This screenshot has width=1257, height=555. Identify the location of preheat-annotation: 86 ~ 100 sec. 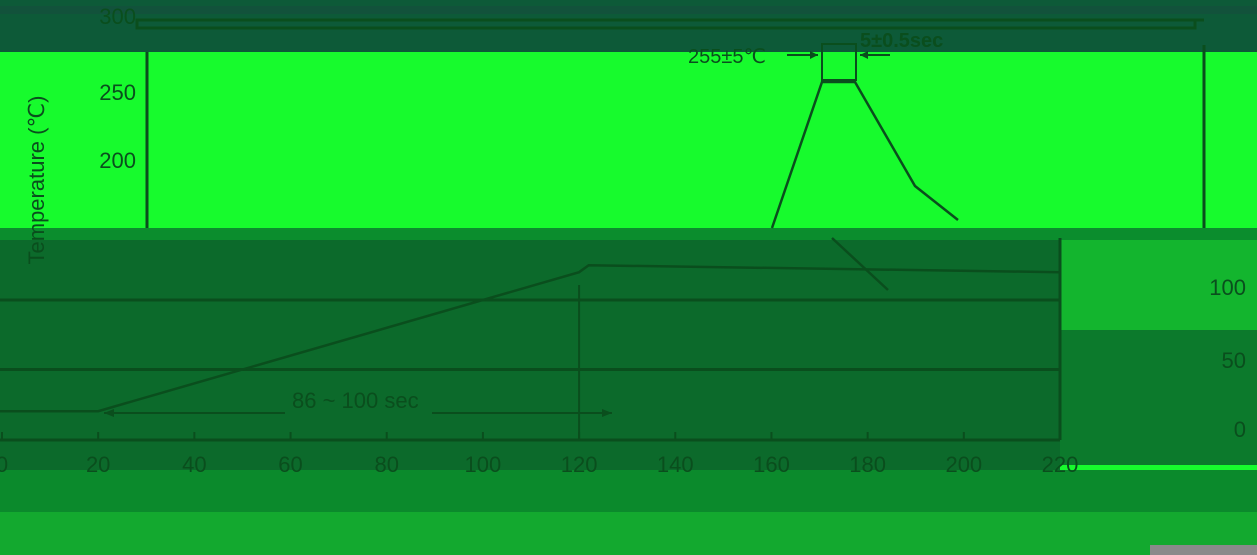
(358, 402).